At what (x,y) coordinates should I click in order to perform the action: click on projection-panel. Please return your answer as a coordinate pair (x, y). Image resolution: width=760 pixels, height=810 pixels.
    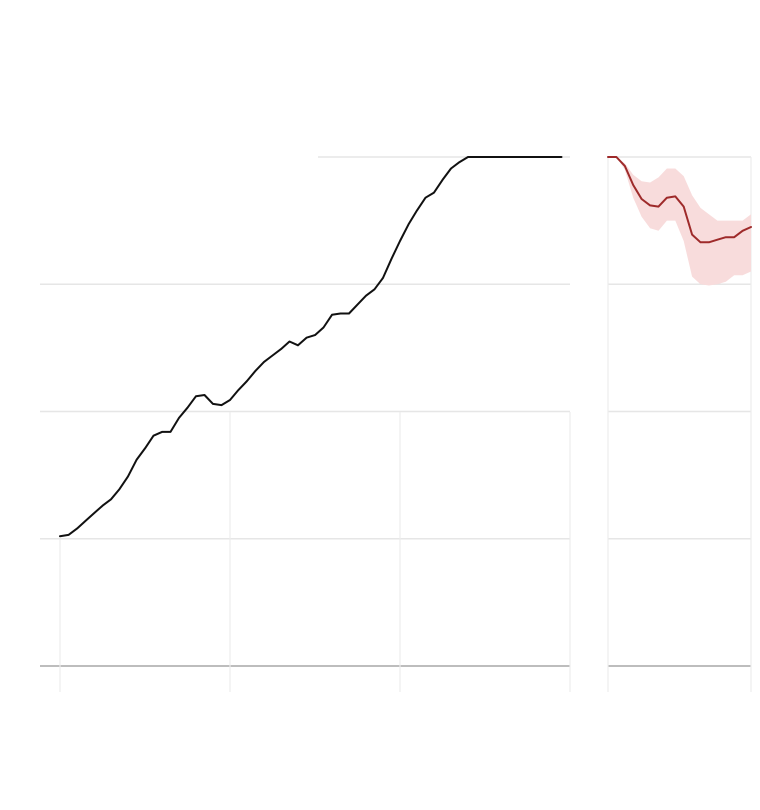
    Looking at the image, I should click on (679, 424).